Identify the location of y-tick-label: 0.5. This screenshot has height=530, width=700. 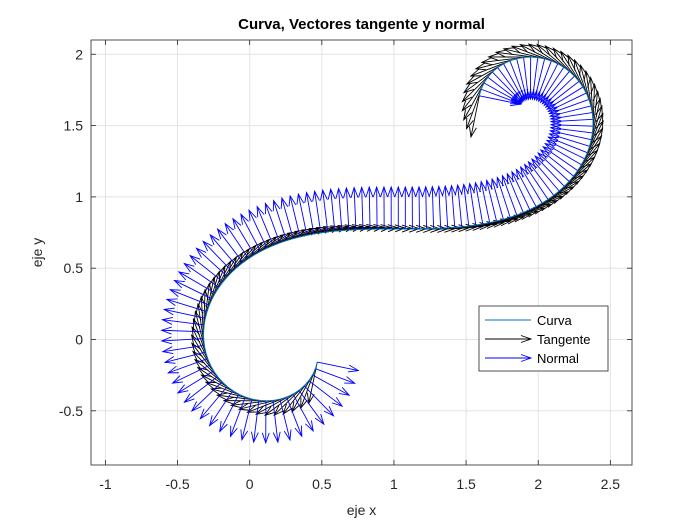
(74, 268).